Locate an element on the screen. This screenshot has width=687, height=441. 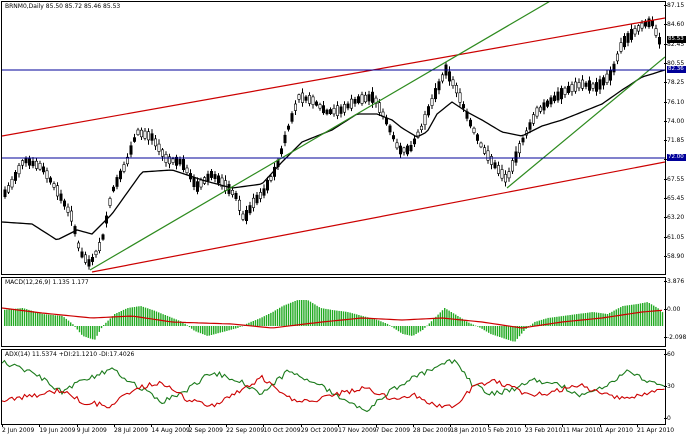
price-axis-tick-label: 87.15 is located at coordinates (675, 5).